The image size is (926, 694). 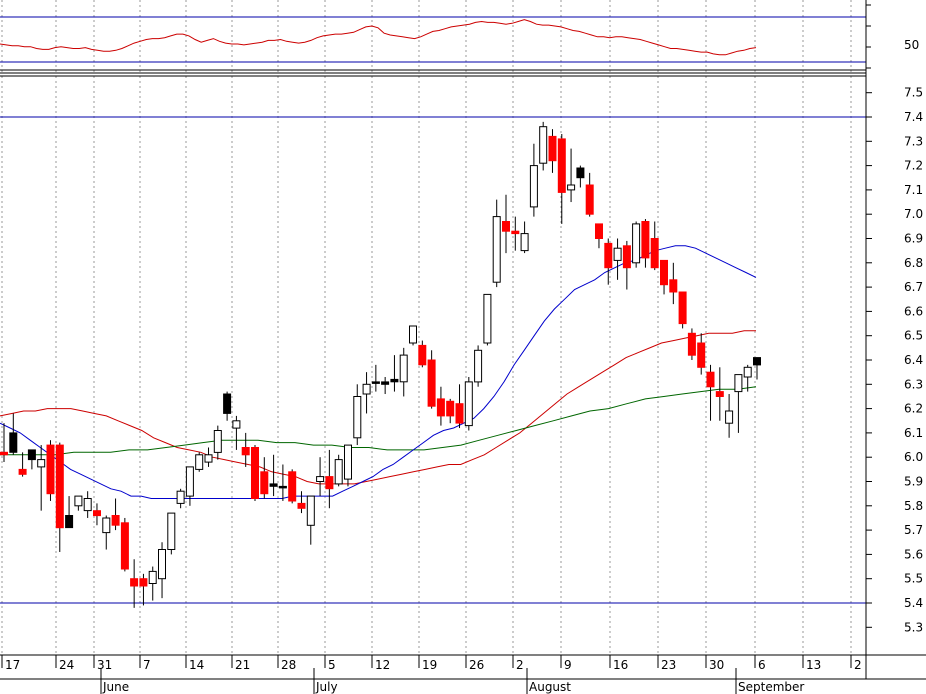 I want to click on date-tick-label: 2, so click(x=520, y=665).